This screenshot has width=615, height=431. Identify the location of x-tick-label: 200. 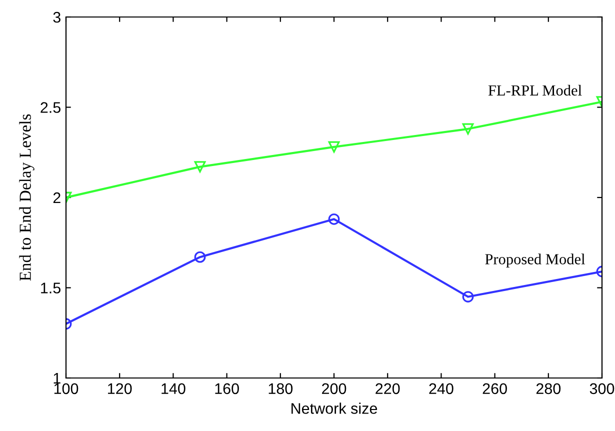
(334, 388).